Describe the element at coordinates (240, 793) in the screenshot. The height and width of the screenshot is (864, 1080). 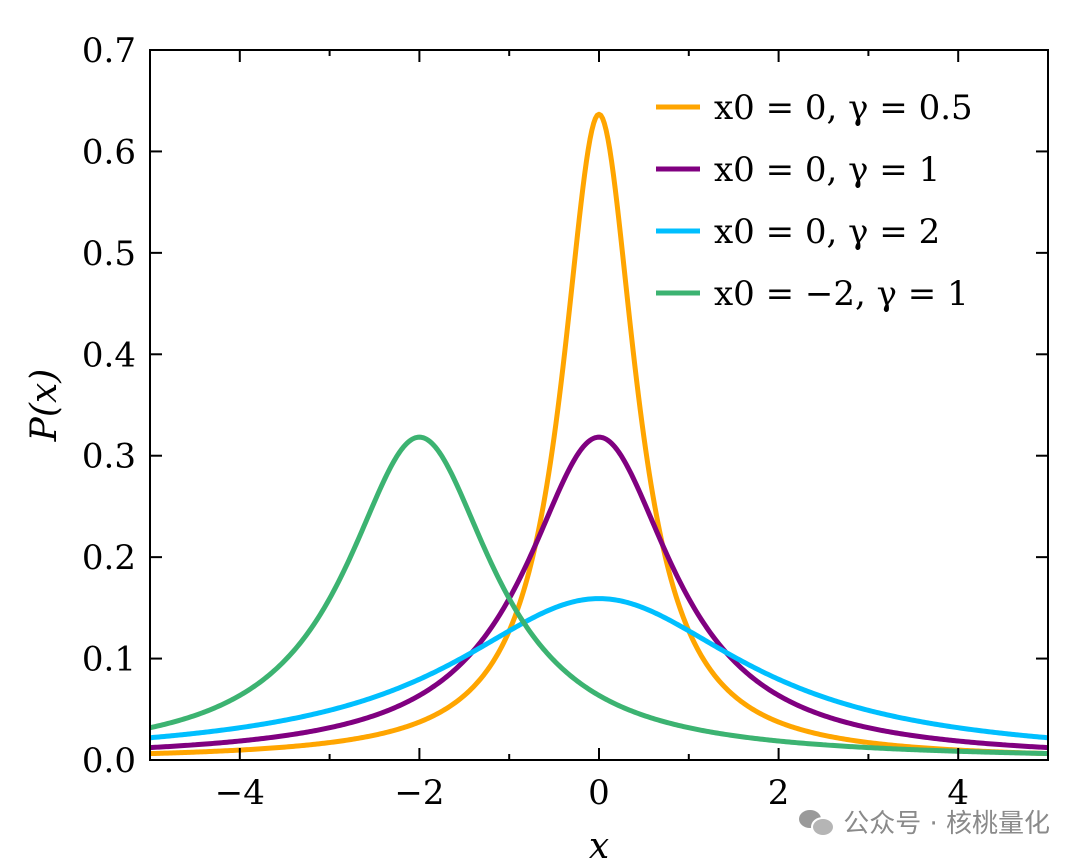
I see `x-tick-label: −4` at that location.